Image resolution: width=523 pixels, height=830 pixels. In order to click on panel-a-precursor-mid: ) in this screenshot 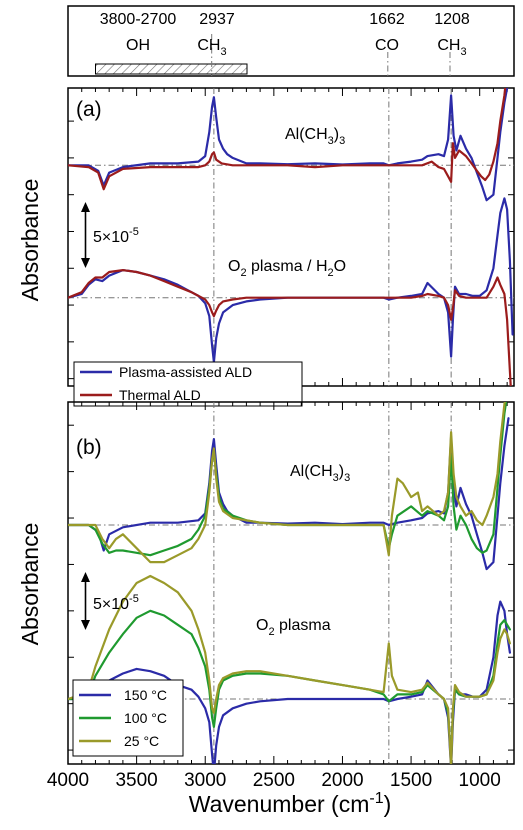, I will do `click(336, 134)`.